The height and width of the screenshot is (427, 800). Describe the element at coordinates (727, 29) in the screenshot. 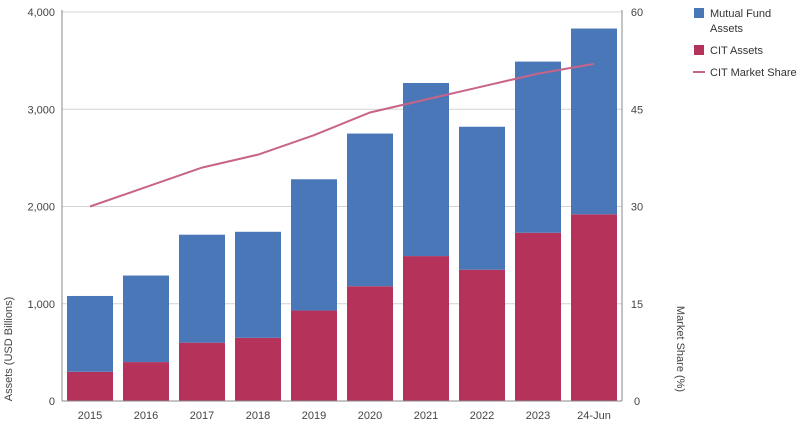

I see `legend-label: Assets` at that location.